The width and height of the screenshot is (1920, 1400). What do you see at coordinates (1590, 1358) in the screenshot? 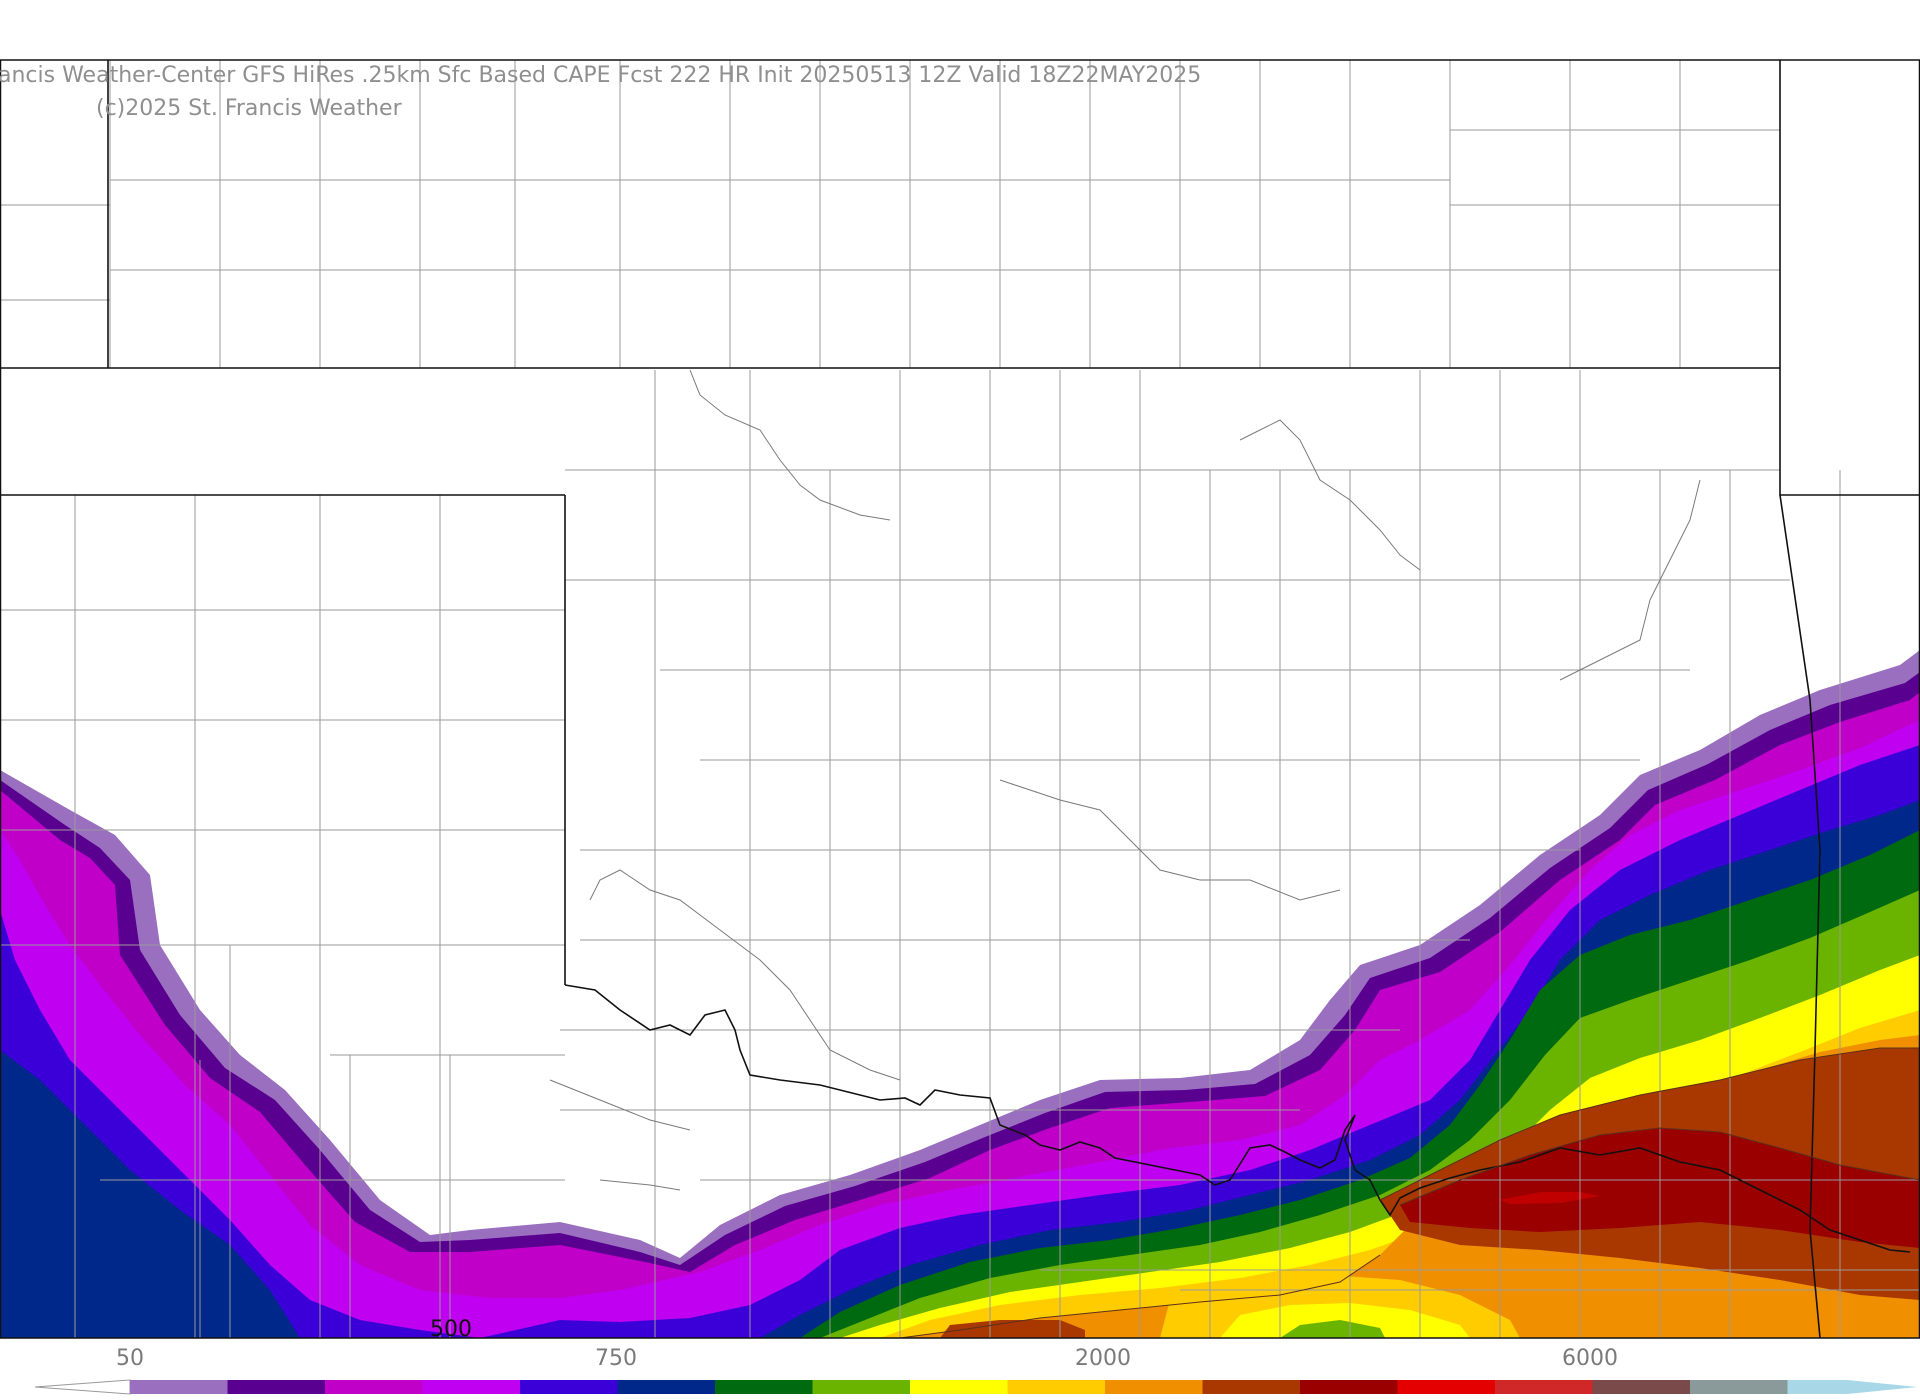
I see `legend-tick-label: 6000` at bounding box center [1590, 1358].